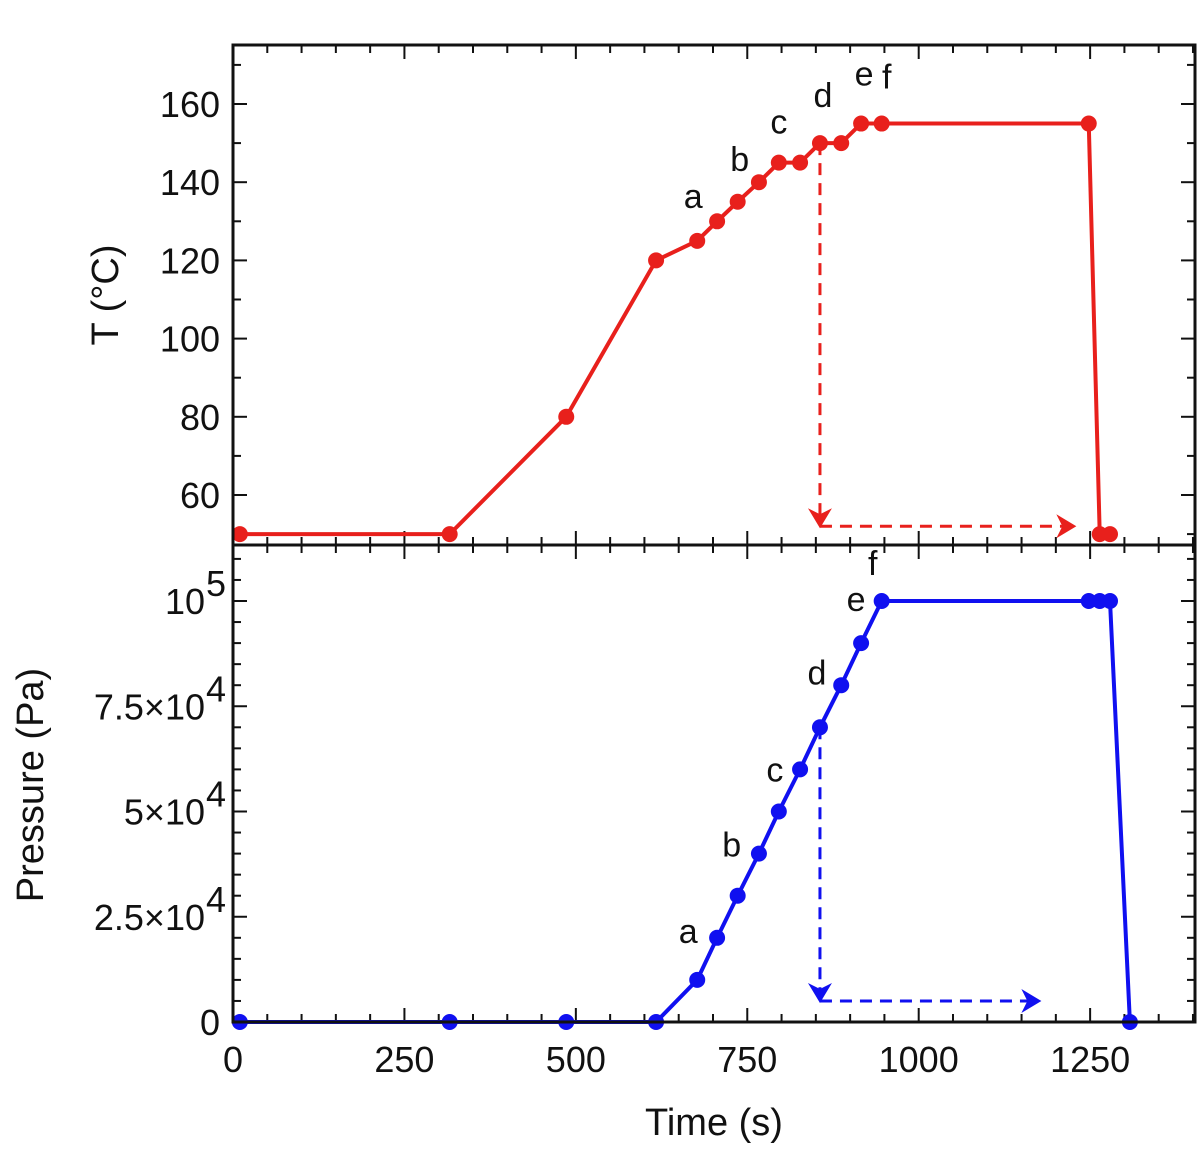 The height and width of the screenshot is (1168, 1200). I want to click on y-tick-label: 100, so click(190, 339).